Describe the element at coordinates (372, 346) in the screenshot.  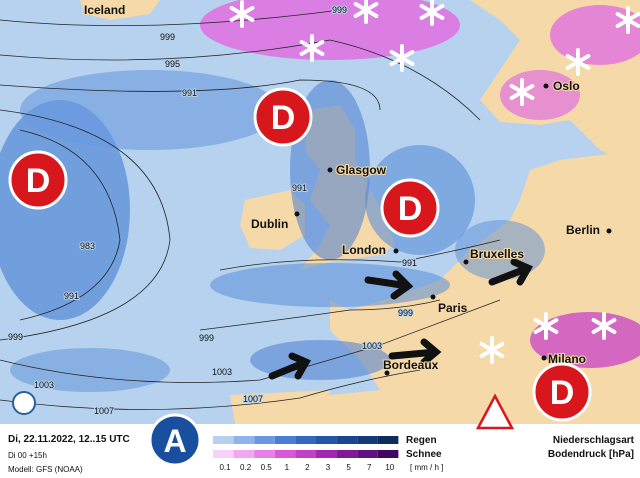
I see `isobar-label: 1003` at that location.